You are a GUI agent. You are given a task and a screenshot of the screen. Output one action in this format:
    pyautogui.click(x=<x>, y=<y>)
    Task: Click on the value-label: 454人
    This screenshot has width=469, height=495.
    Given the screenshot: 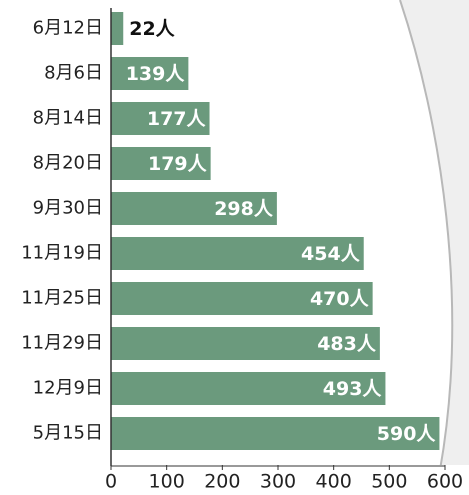 What is the action you would take?
    pyautogui.click(x=331, y=254)
    